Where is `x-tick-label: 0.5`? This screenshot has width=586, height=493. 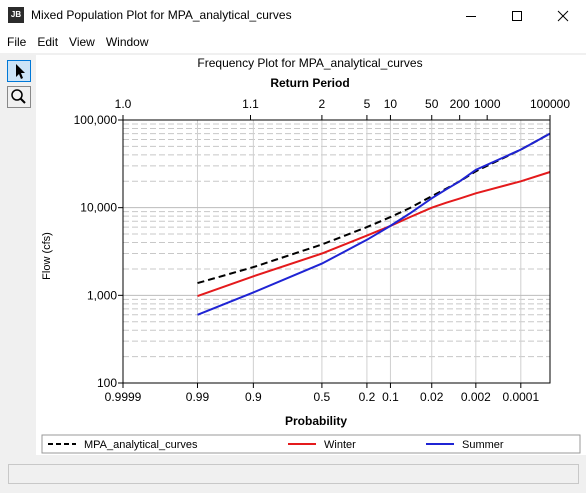 x-tick-label: 0.5 is located at coordinates (322, 397).